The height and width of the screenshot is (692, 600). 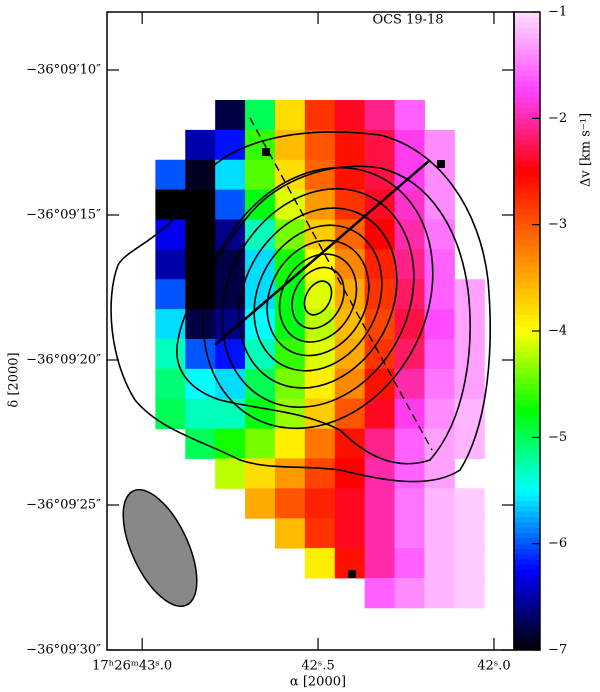 What do you see at coordinates (557, 543) in the screenshot?
I see `colorbar-tick-label: −6` at bounding box center [557, 543].